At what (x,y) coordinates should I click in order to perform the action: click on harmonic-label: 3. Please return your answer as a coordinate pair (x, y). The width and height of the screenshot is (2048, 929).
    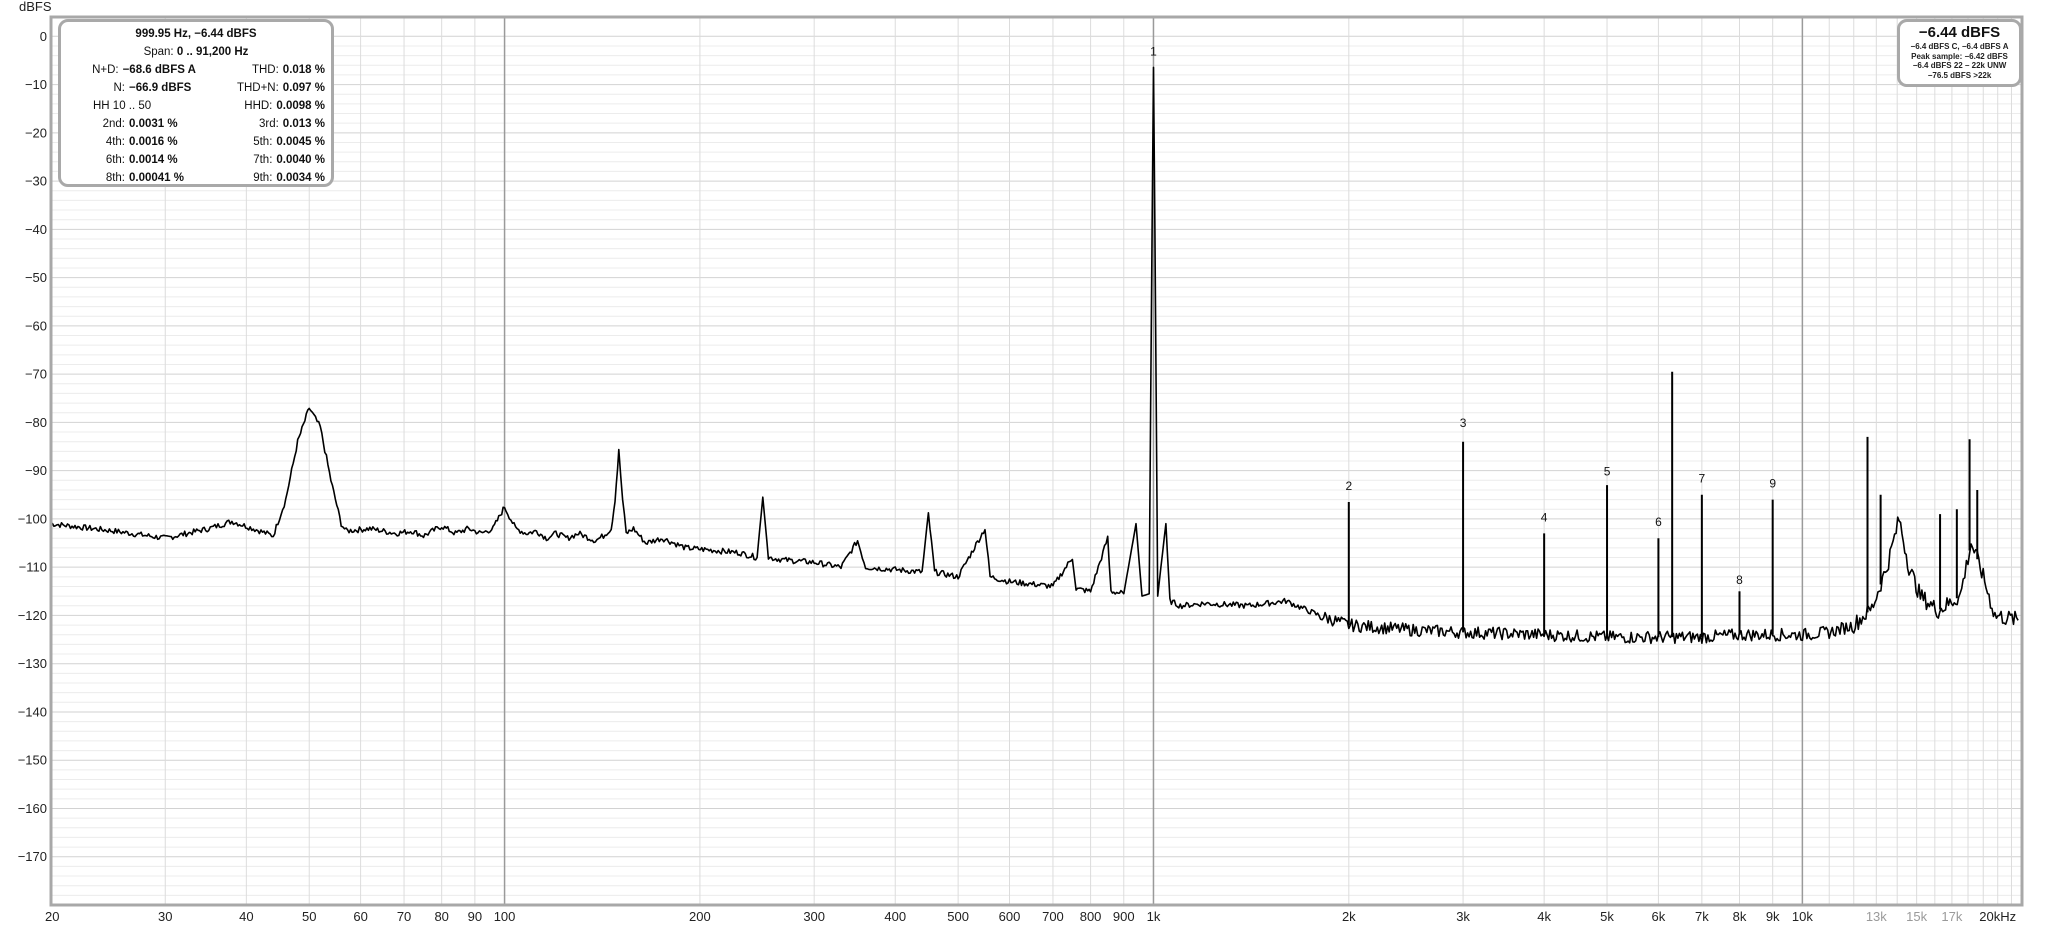
    Looking at the image, I should click on (1463, 423).